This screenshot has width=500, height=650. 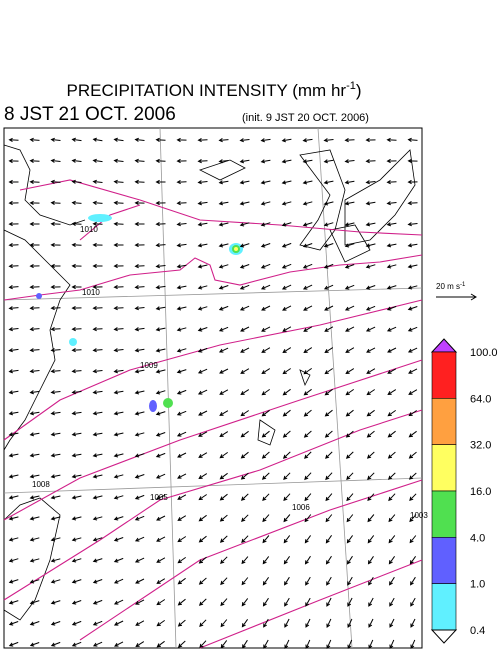 I want to click on contour-label: 1006, so click(x=301, y=507).